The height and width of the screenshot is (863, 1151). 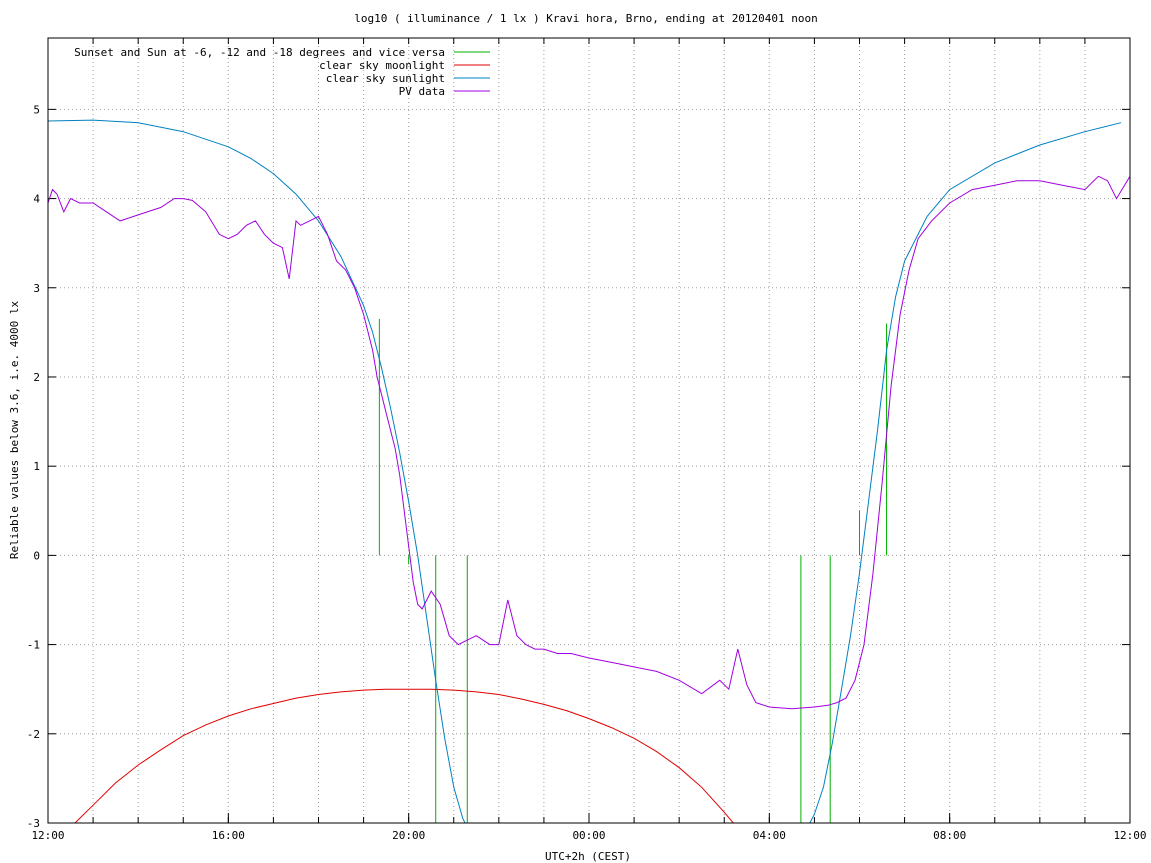 I want to click on clear-sky-moonlight-line, so click(x=404, y=755).